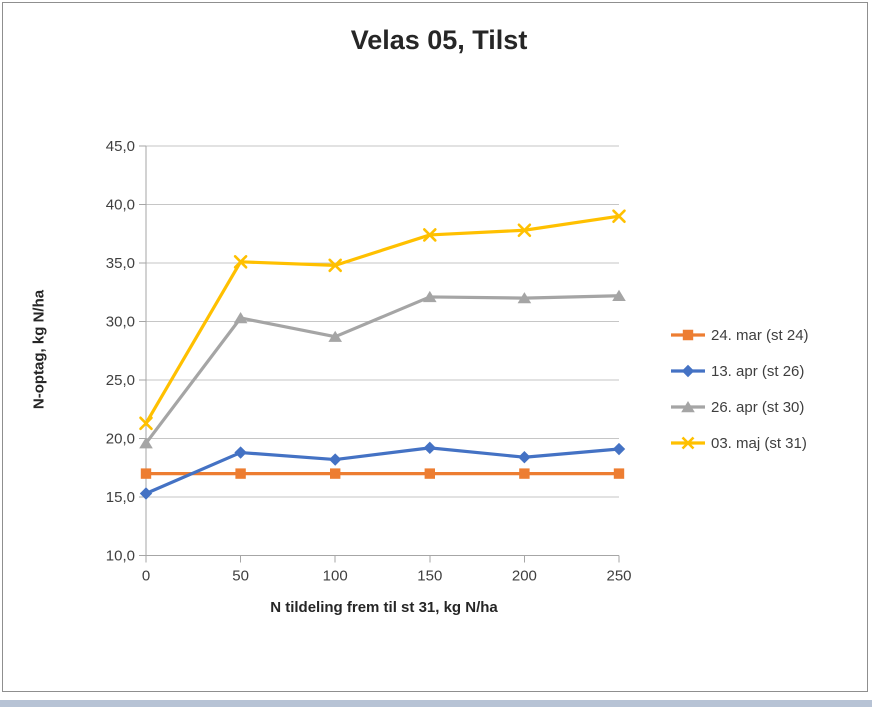 This screenshot has height=712, width=872. I want to click on x-tick-label: 250, so click(618, 576).